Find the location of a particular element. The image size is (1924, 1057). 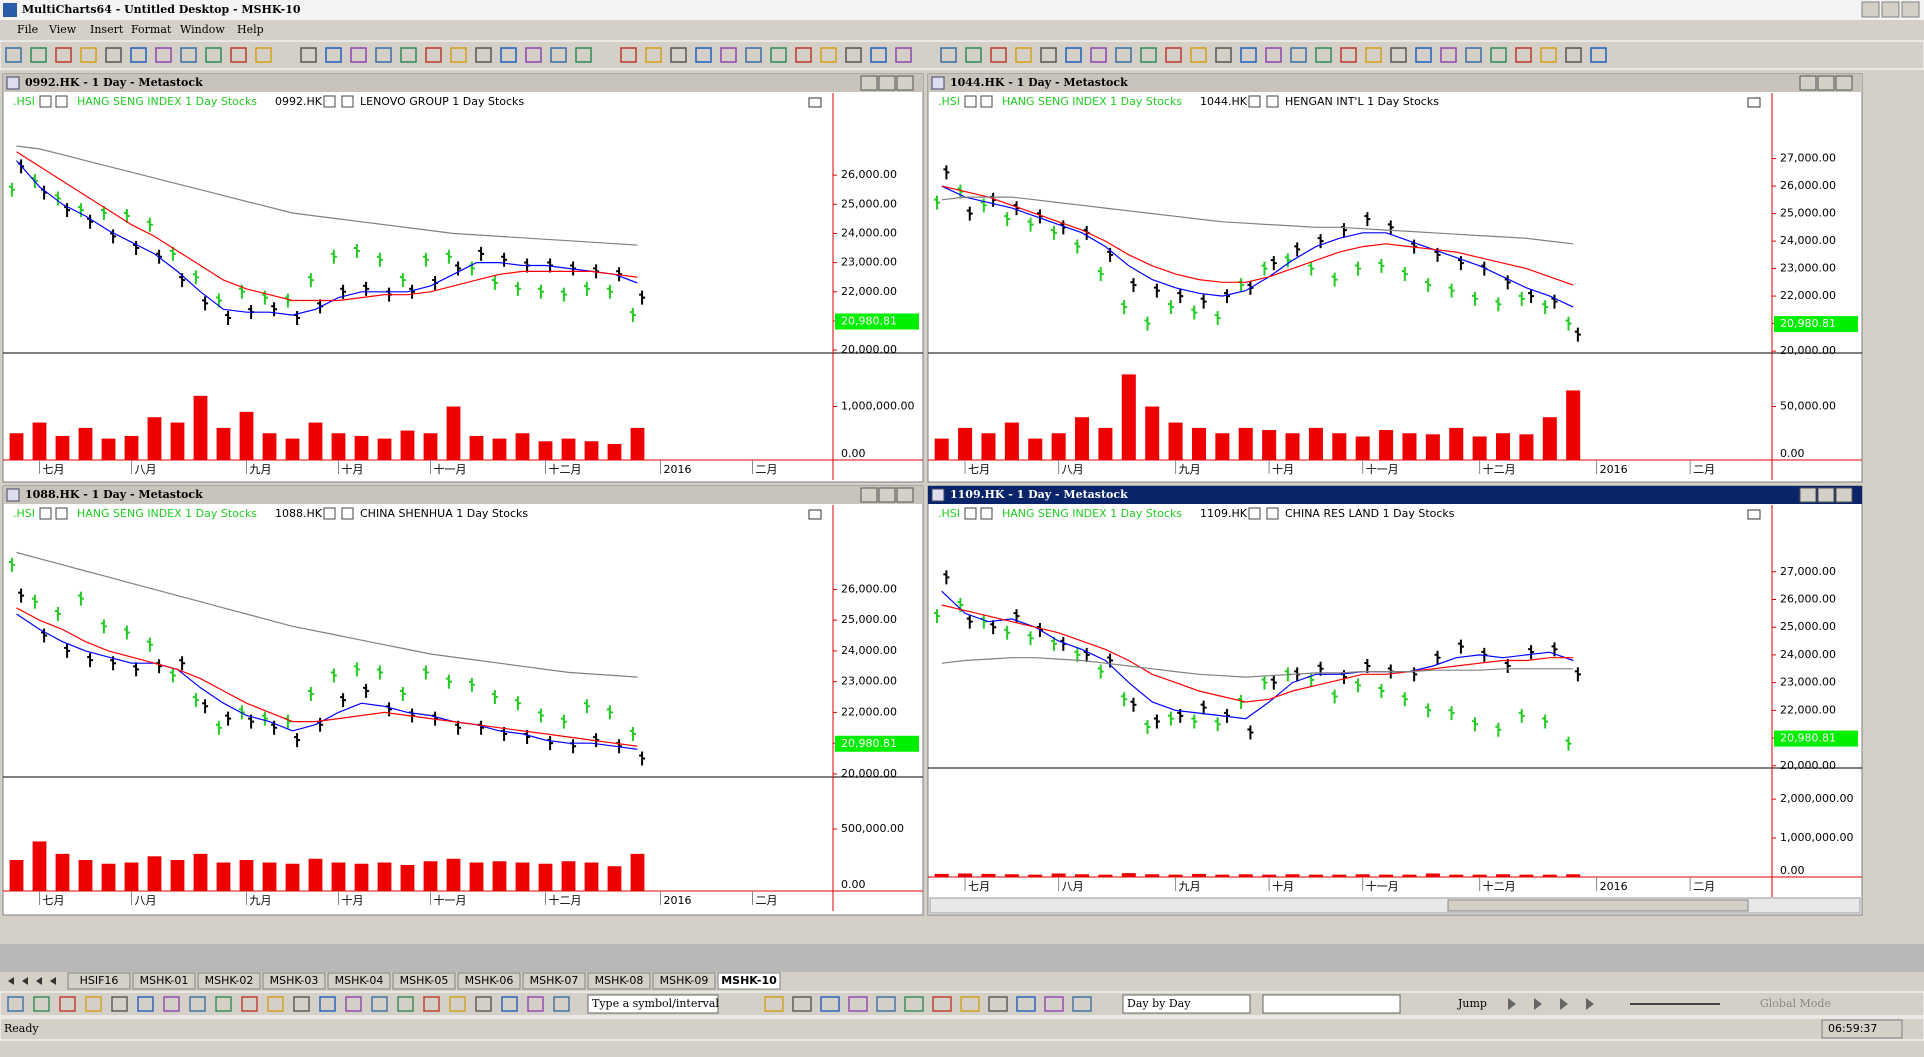

jump-button: Jump is located at coordinates (1472, 1003).